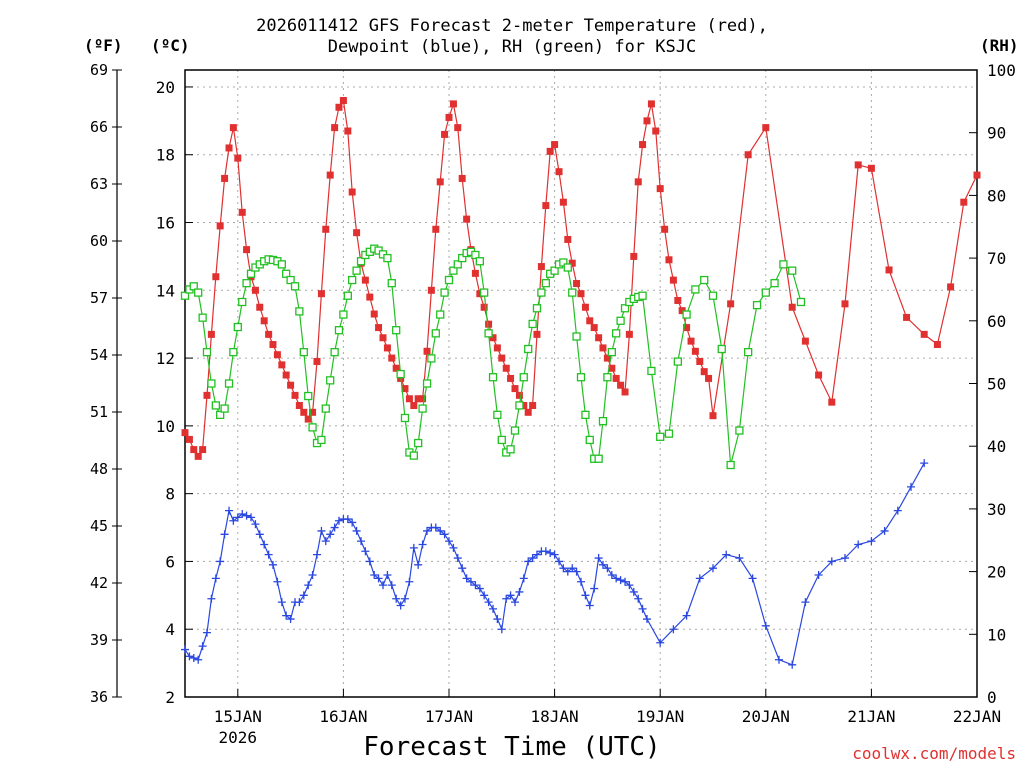 This screenshot has width=1024, height=768. I want to click on x-tick-label: 15JAN, so click(238, 716).